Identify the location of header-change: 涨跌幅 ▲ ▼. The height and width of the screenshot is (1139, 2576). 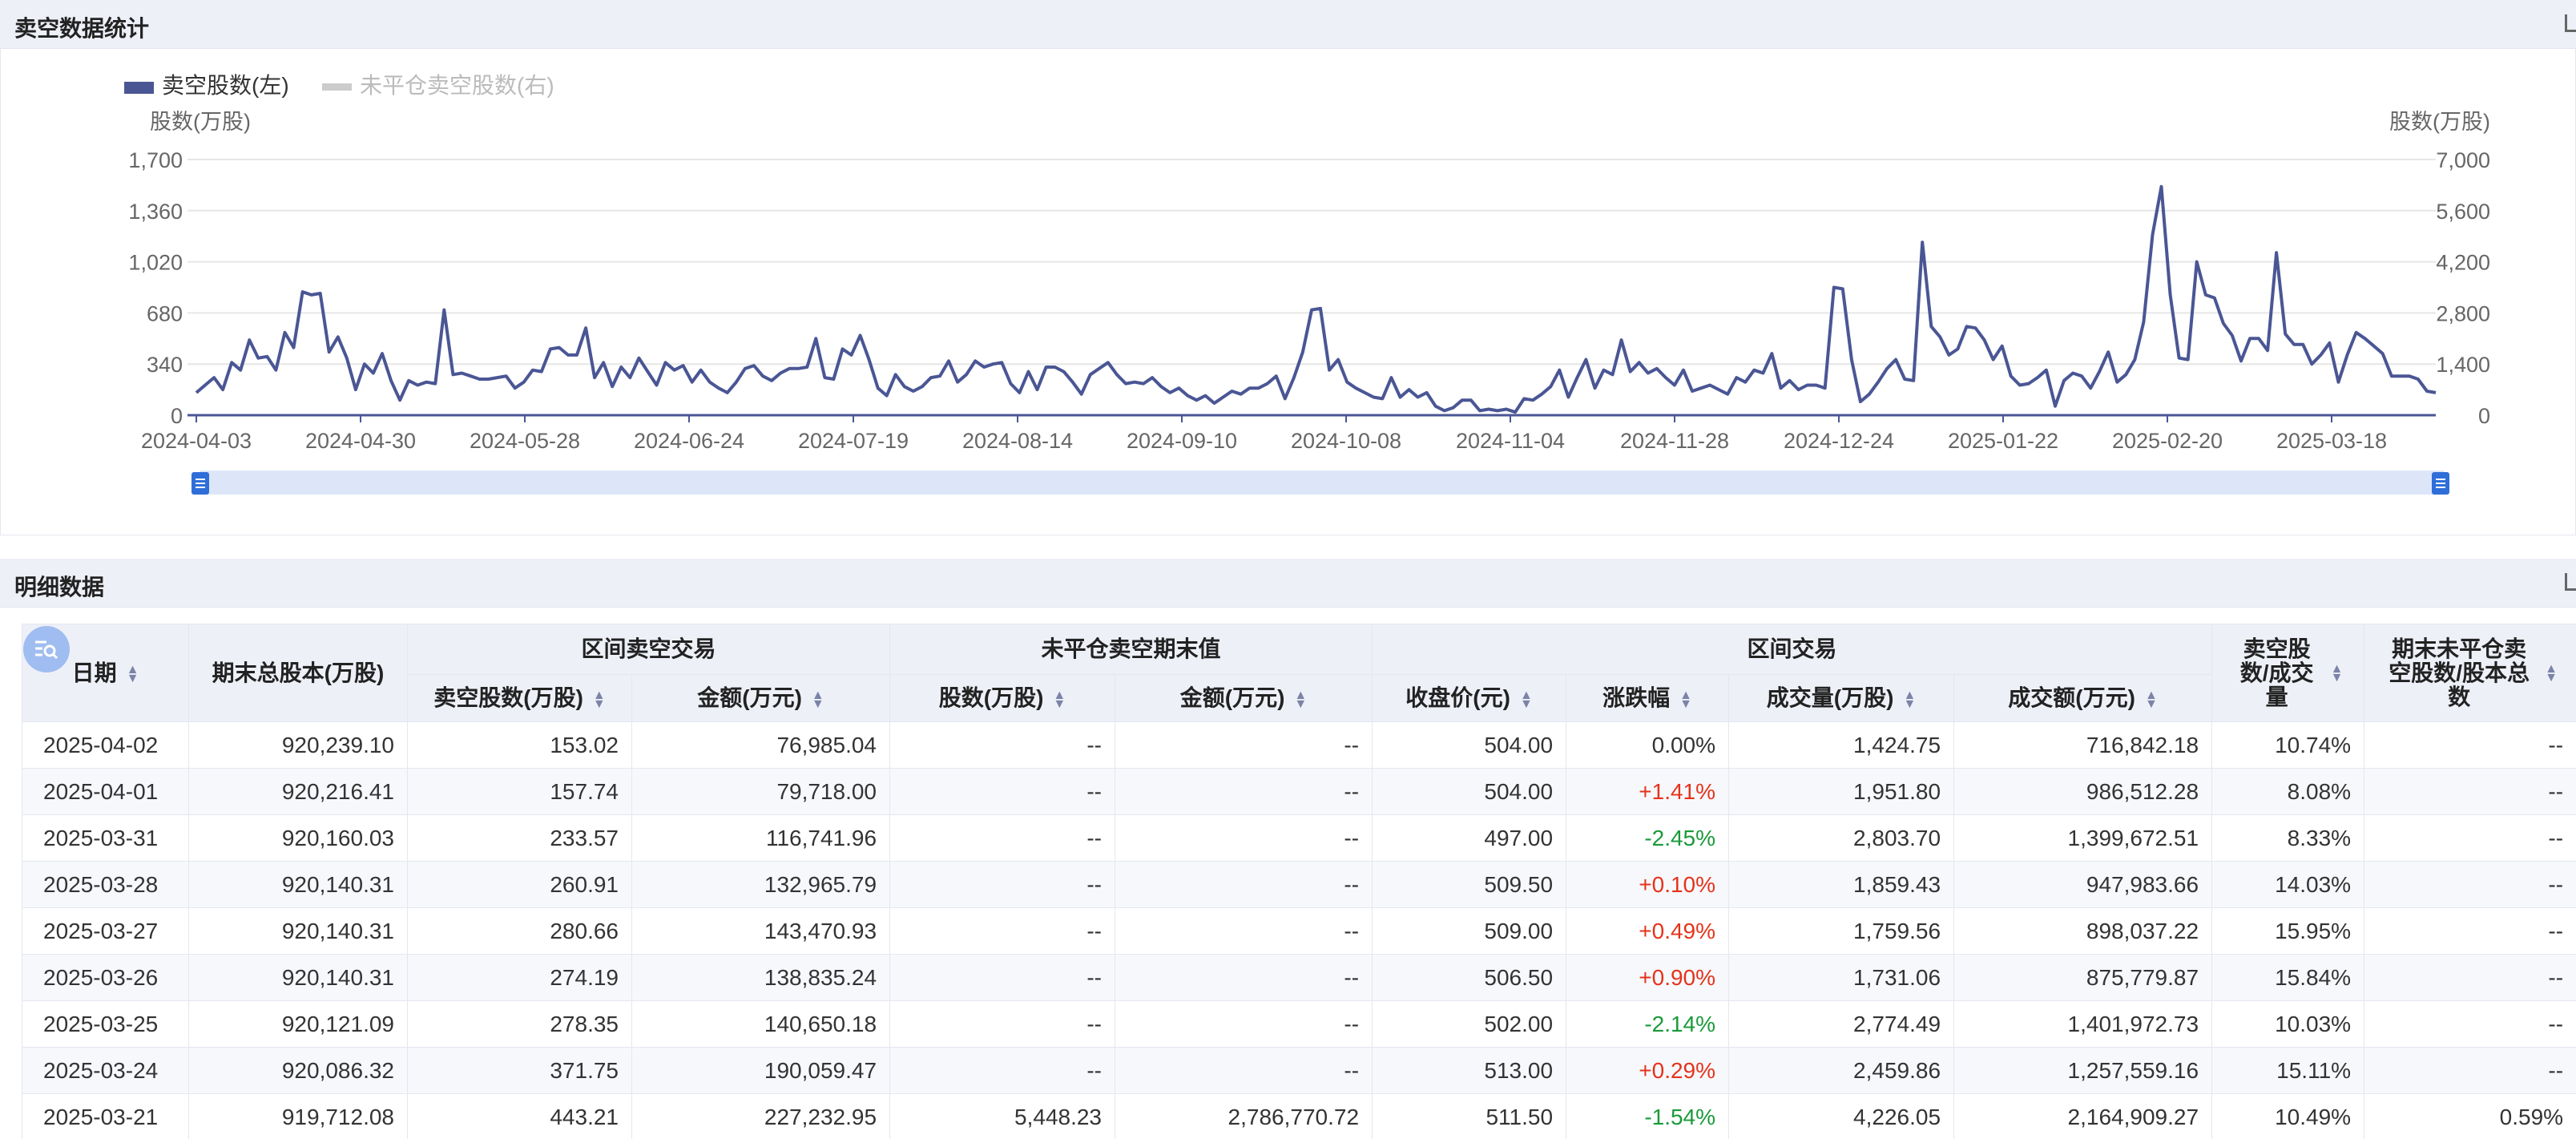
(1648, 698).